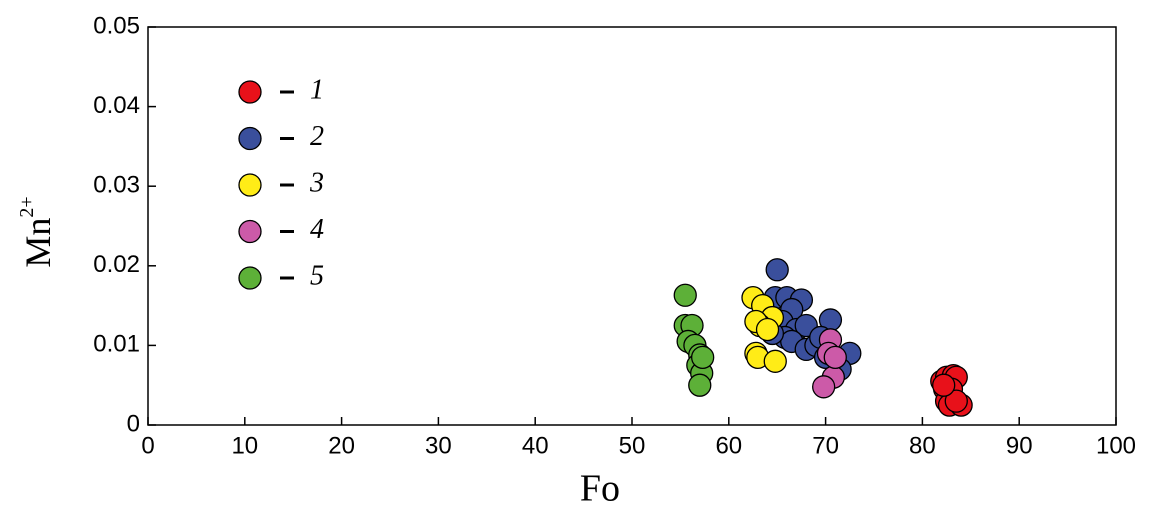  What do you see at coordinates (116, 344) in the screenshot?
I see `y-tick-label: 0.01` at bounding box center [116, 344].